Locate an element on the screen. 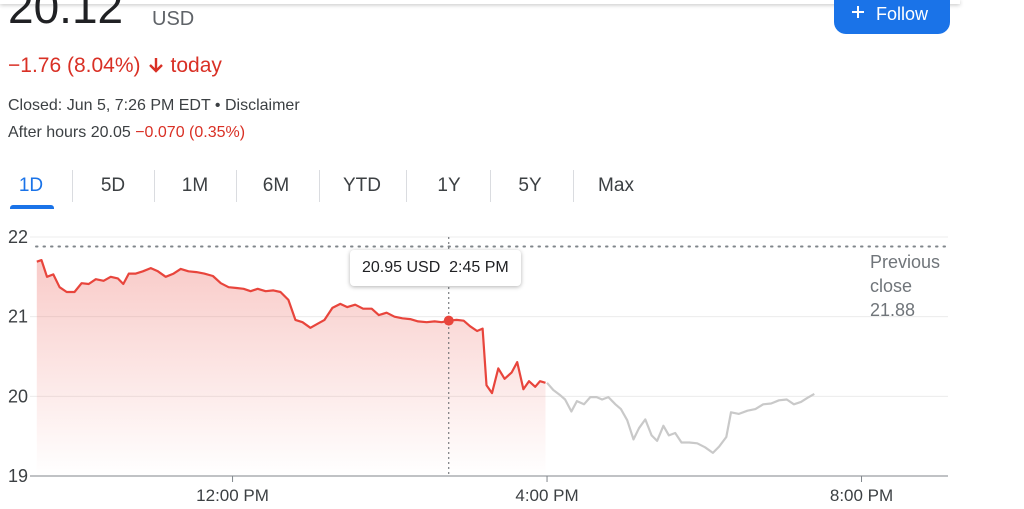 This screenshot has width=1024, height=509. tab-underline is located at coordinates (32, 207).